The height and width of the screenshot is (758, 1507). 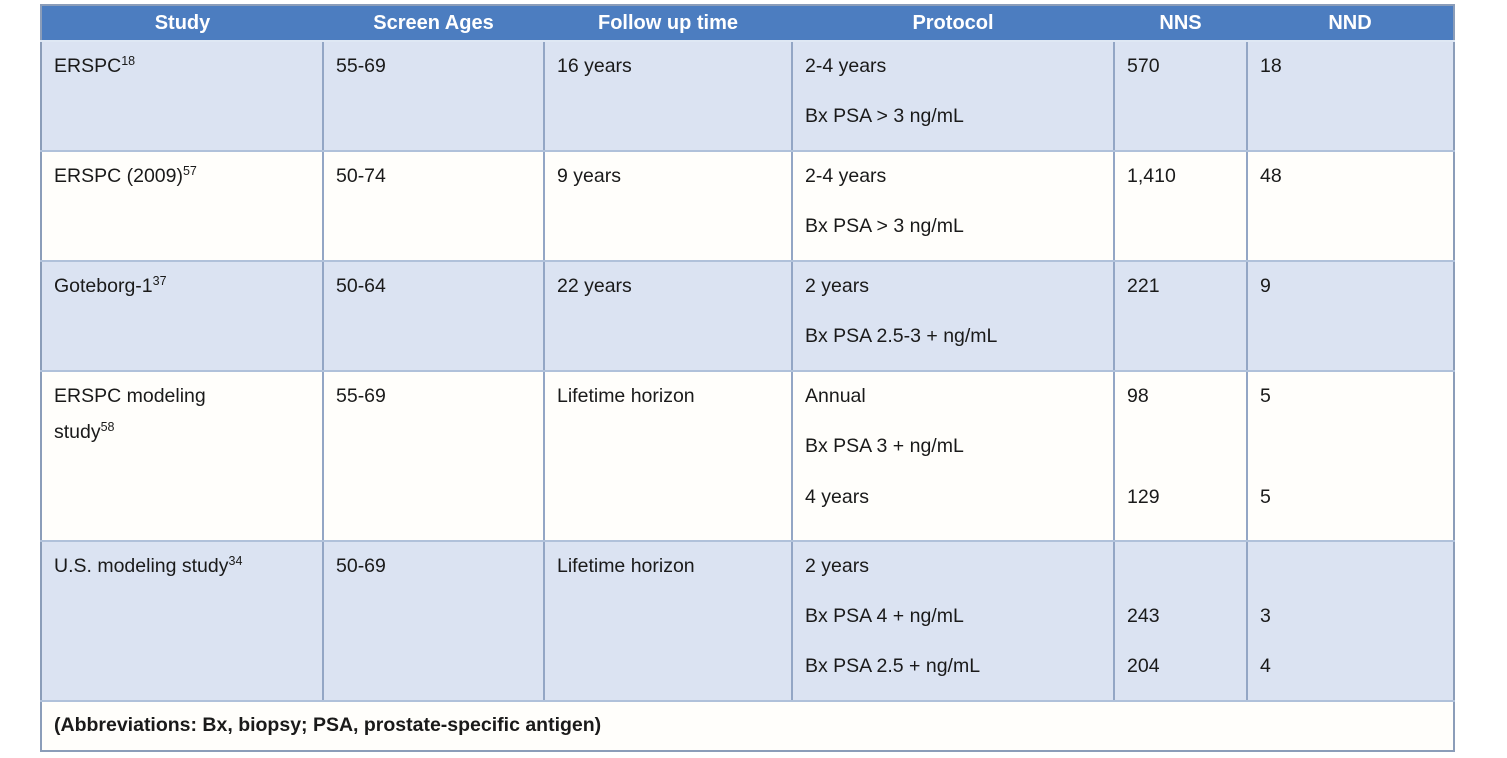 I want to click on cell-line: 4 years, so click(x=837, y=497).